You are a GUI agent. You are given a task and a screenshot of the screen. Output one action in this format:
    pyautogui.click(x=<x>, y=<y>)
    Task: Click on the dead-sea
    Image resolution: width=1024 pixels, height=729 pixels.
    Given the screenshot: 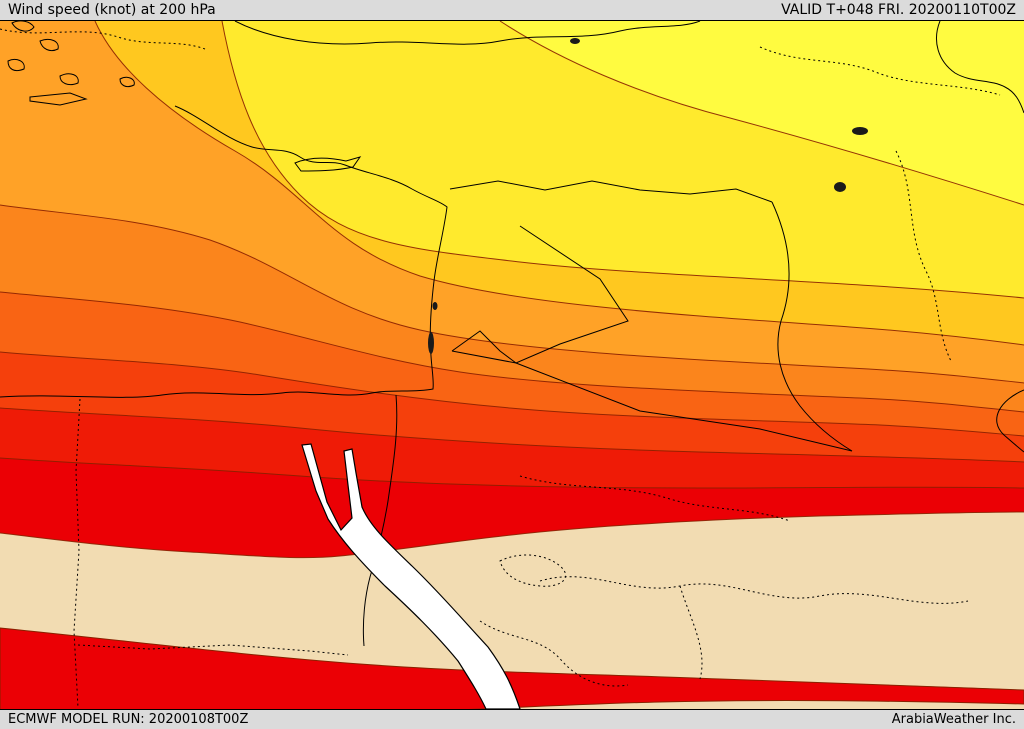 What is the action you would take?
    pyautogui.click(x=431, y=343)
    